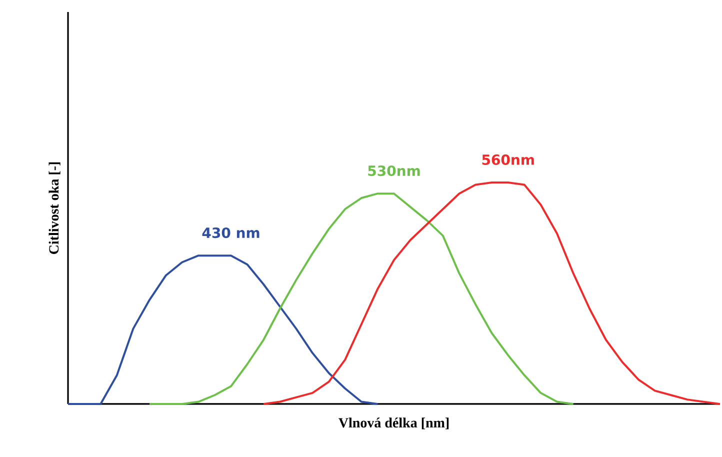  Describe the element at coordinates (393, 424) in the screenshot. I see `x-axis-title: Vlnová délka [nm]` at that location.